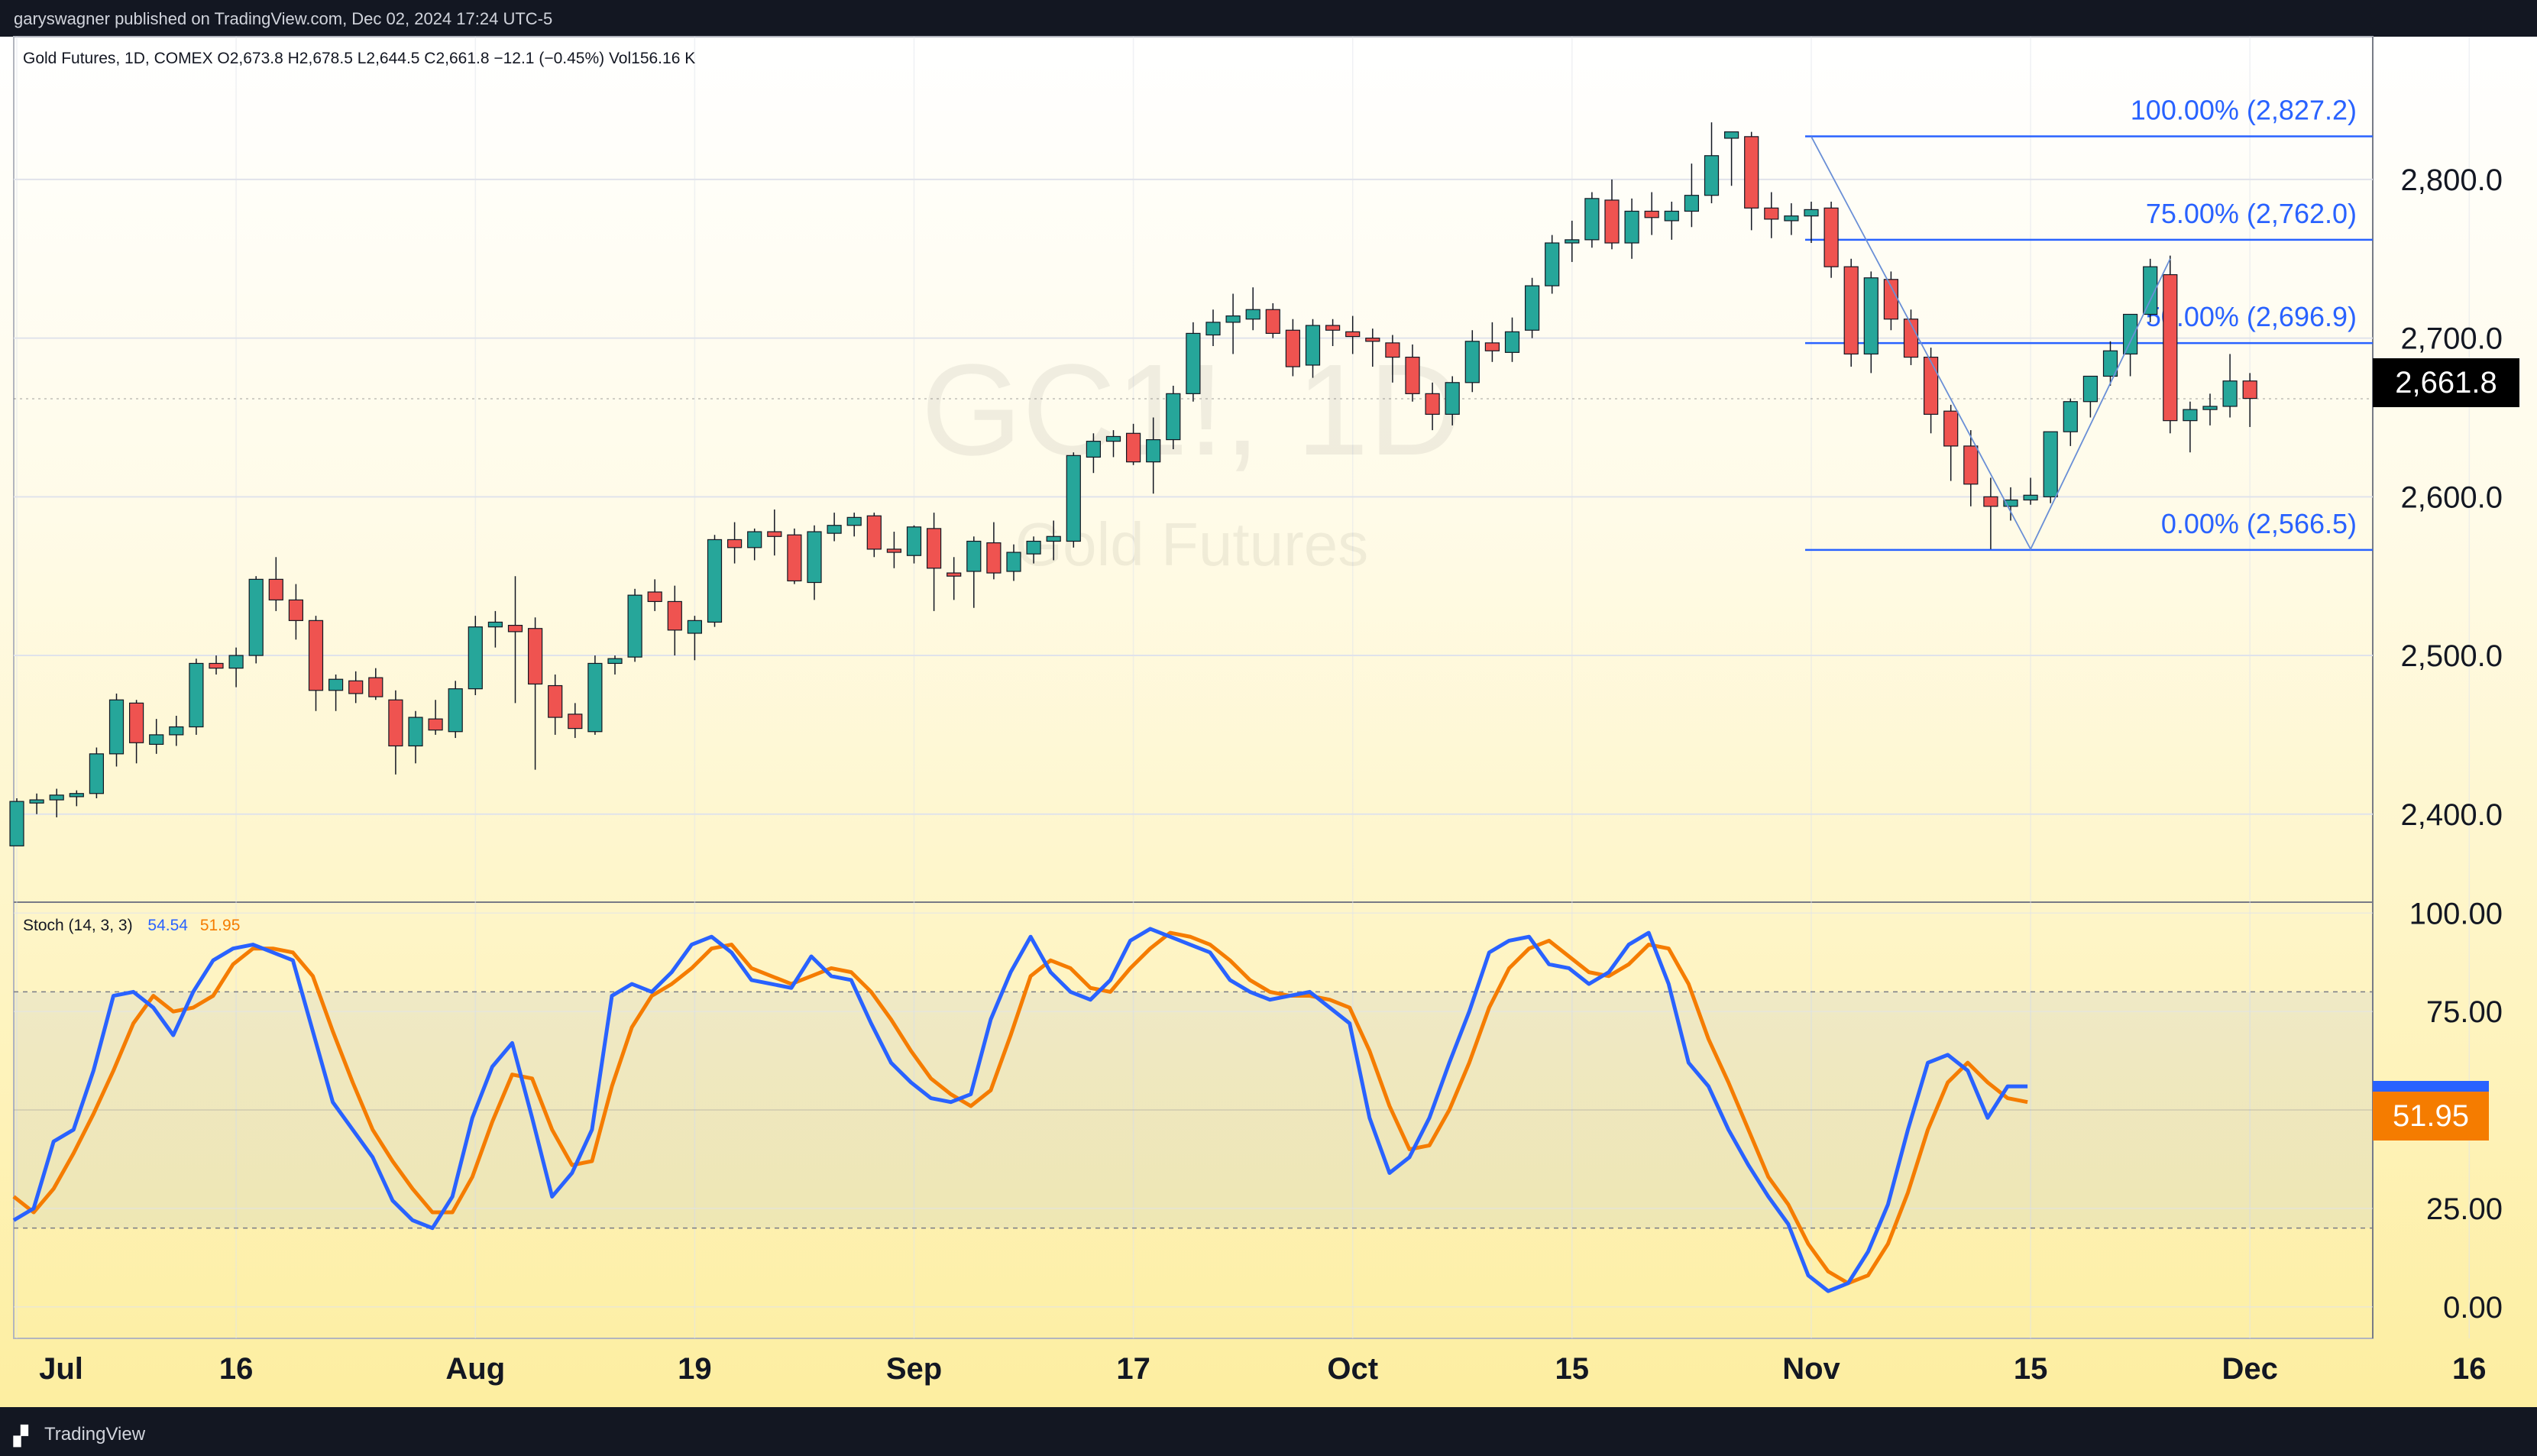 This screenshot has width=2537, height=1456. I want to click on footer-brand: TradingView, so click(95, 1435).